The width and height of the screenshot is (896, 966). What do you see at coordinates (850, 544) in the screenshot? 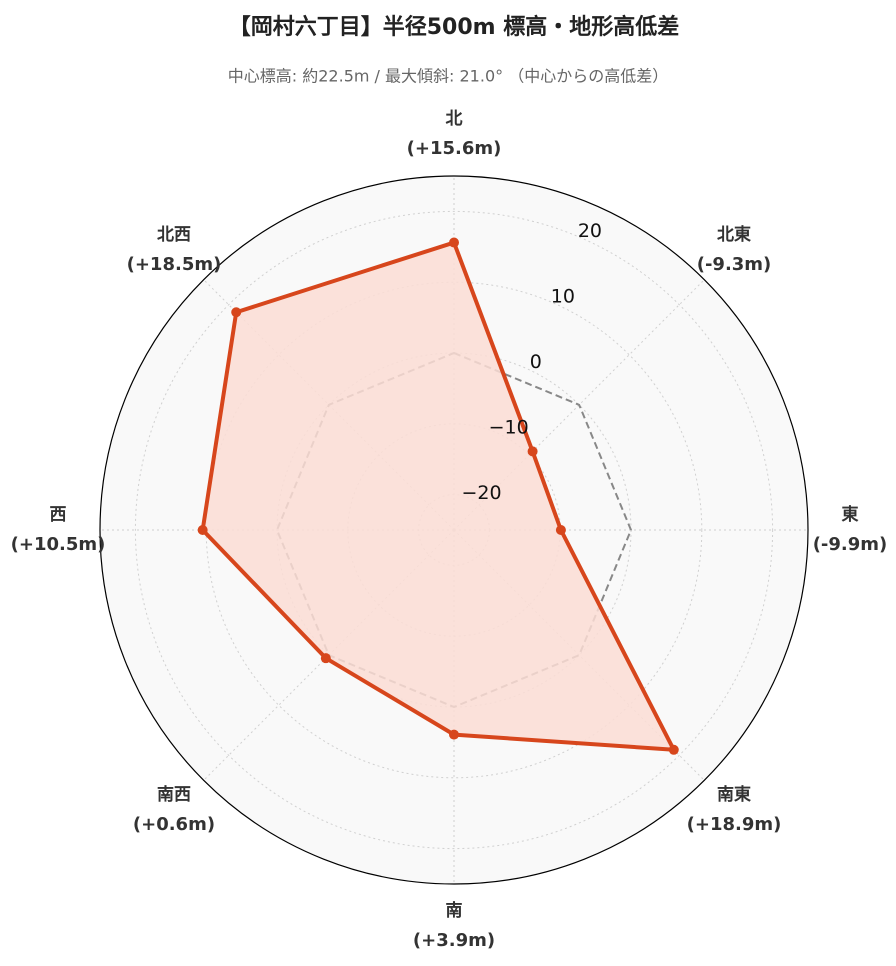
I see `value-label: (-9.9m)` at bounding box center [850, 544].